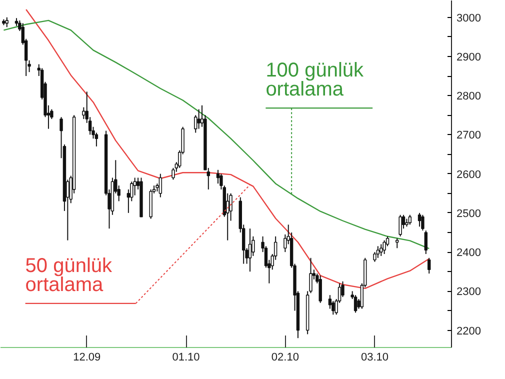 The image size is (505, 379). I want to click on annotation: 100 günlük ortalama, so click(315, 80).